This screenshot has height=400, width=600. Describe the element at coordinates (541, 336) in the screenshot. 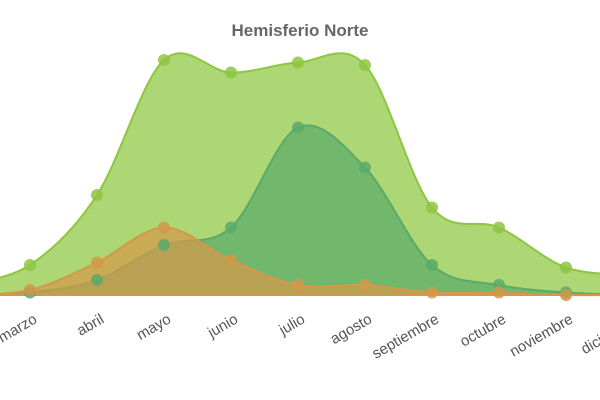

I see `x-tick-label: noviembre` at that location.